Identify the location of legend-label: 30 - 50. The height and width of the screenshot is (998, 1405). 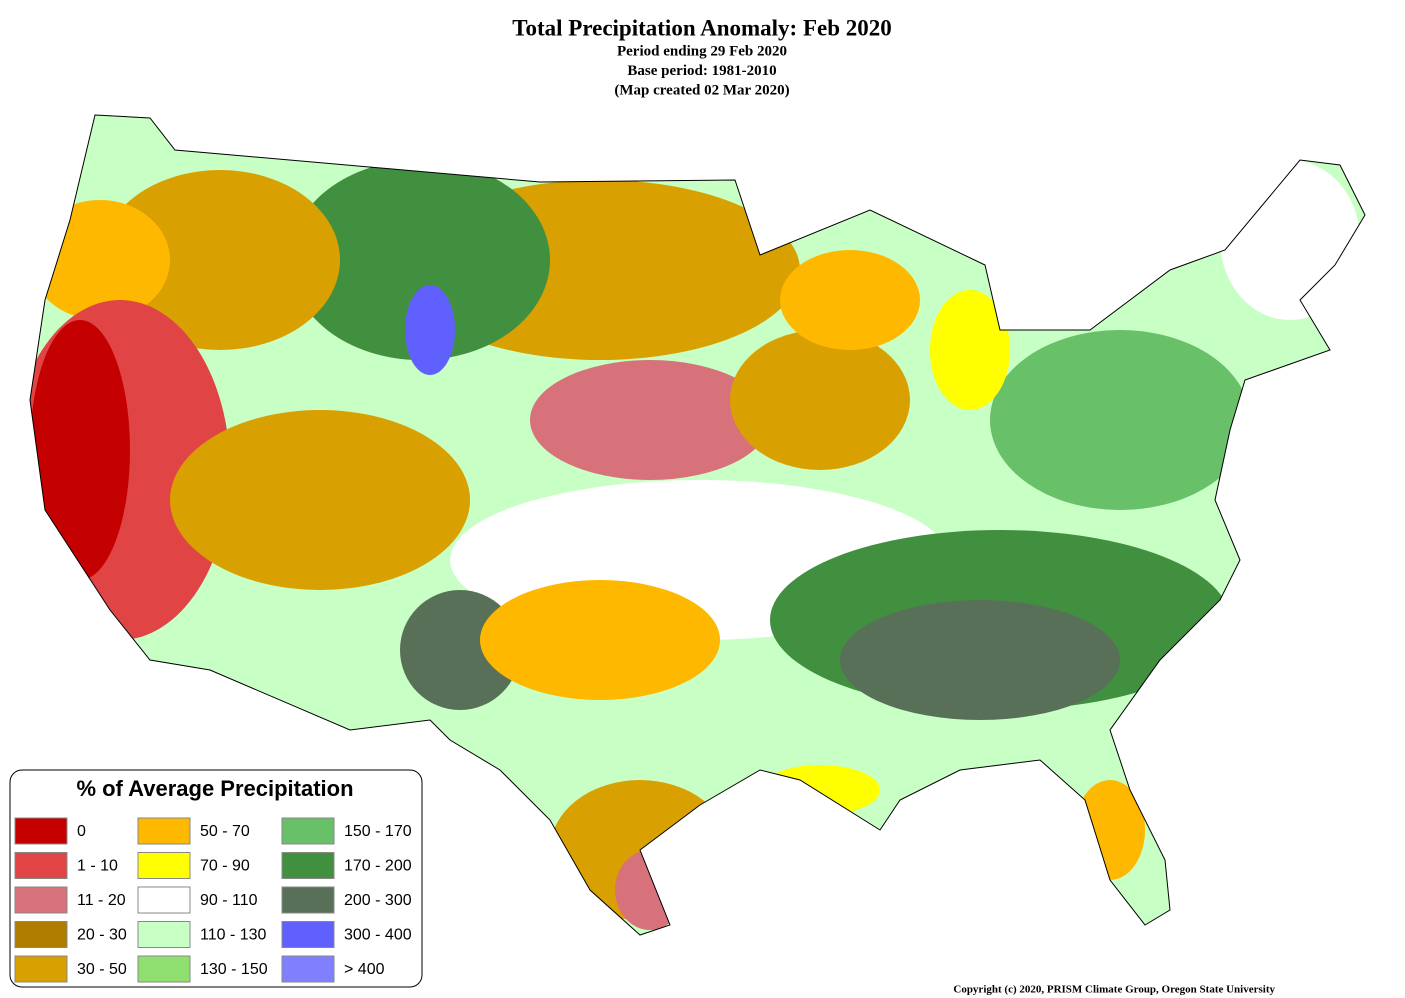
(102, 969).